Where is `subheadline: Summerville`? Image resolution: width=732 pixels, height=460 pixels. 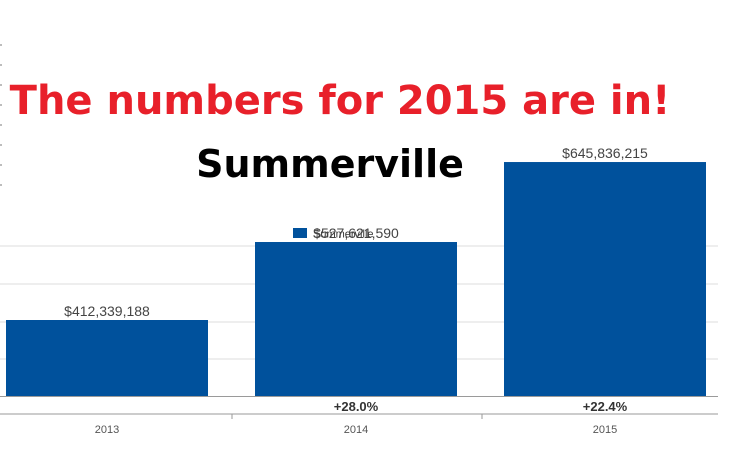 subheadline: Summerville is located at coordinates (330, 164).